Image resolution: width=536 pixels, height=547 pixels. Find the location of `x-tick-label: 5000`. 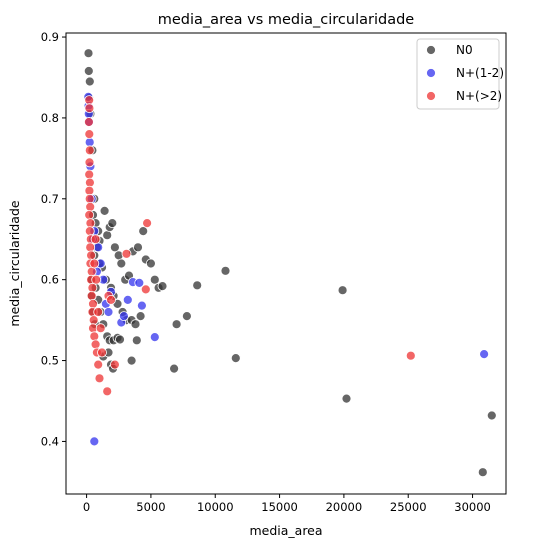

x-tick-label: 5000 is located at coordinates (150, 507).